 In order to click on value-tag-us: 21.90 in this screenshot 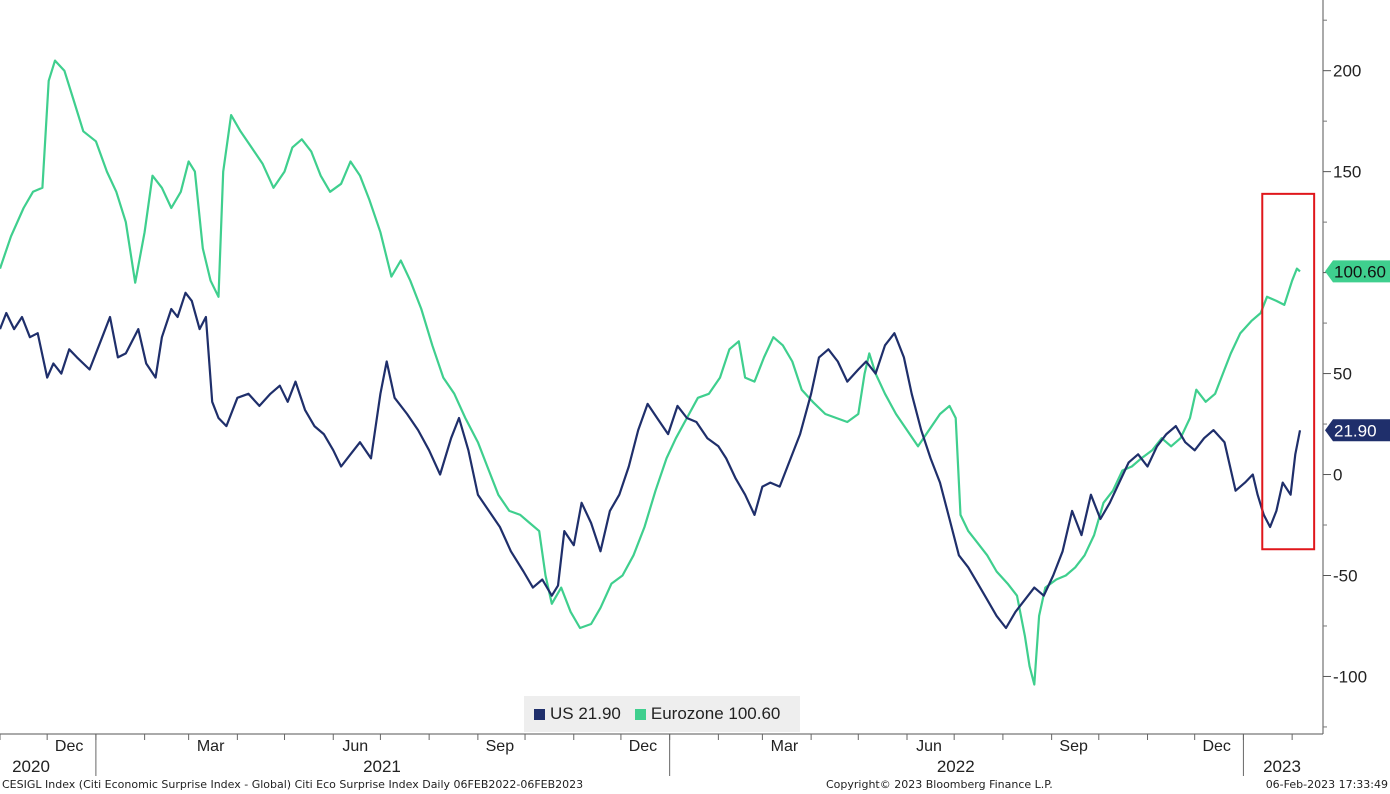, I will do `click(1357, 430)`.